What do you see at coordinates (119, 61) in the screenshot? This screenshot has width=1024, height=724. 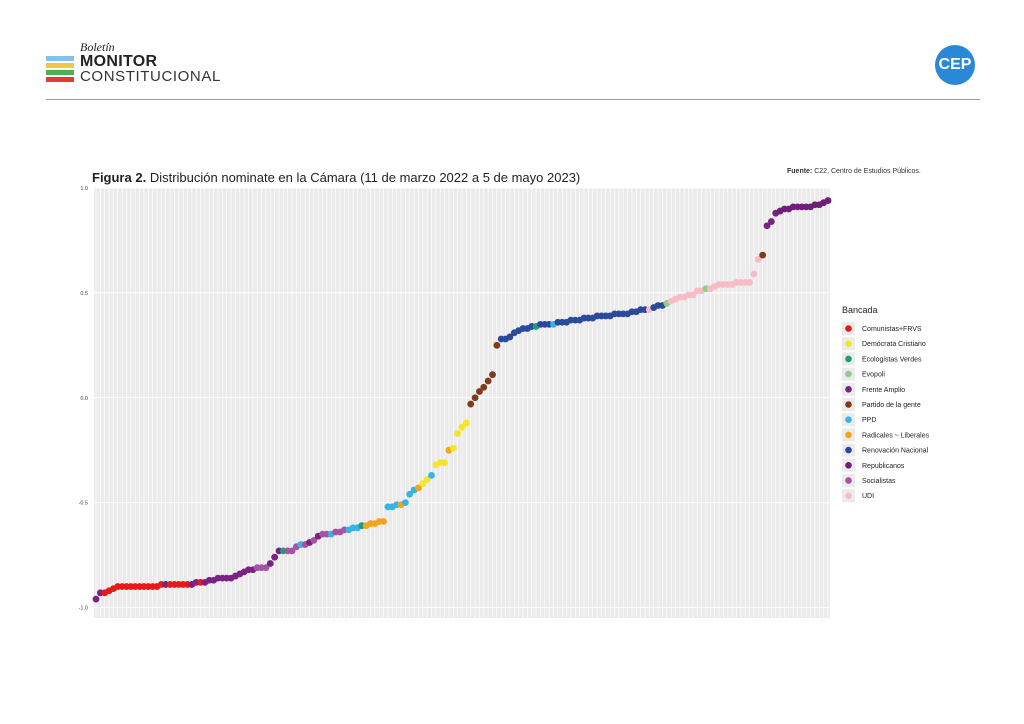 I see `brand-monitor: MONITOR` at bounding box center [119, 61].